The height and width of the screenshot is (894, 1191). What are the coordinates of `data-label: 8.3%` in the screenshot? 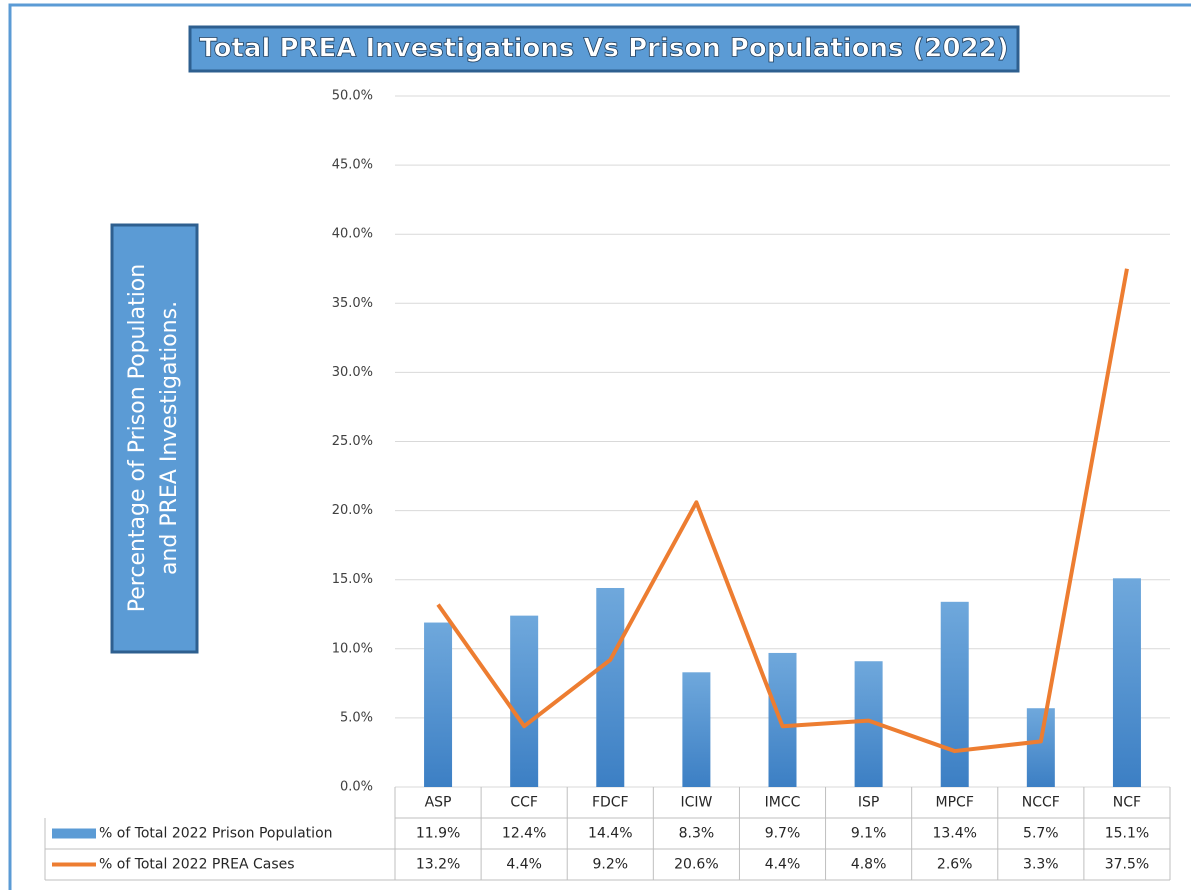 It's located at (697, 834).